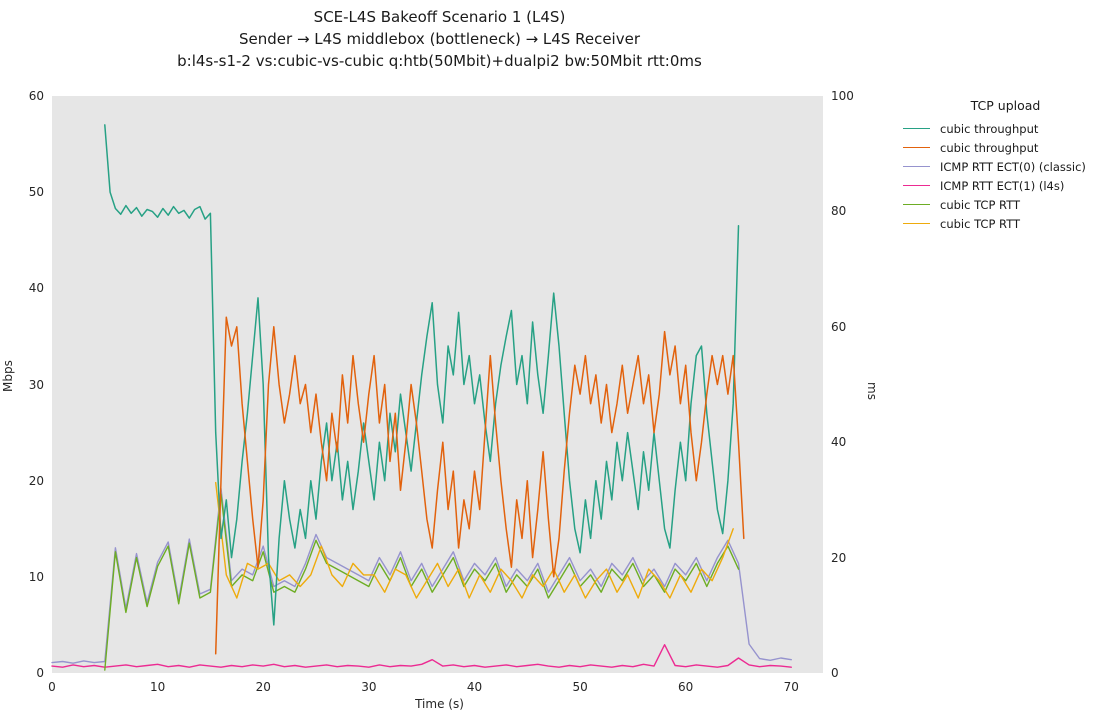  What do you see at coordinates (369, 687) in the screenshot?
I see `xtick-label: 30` at bounding box center [369, 687].